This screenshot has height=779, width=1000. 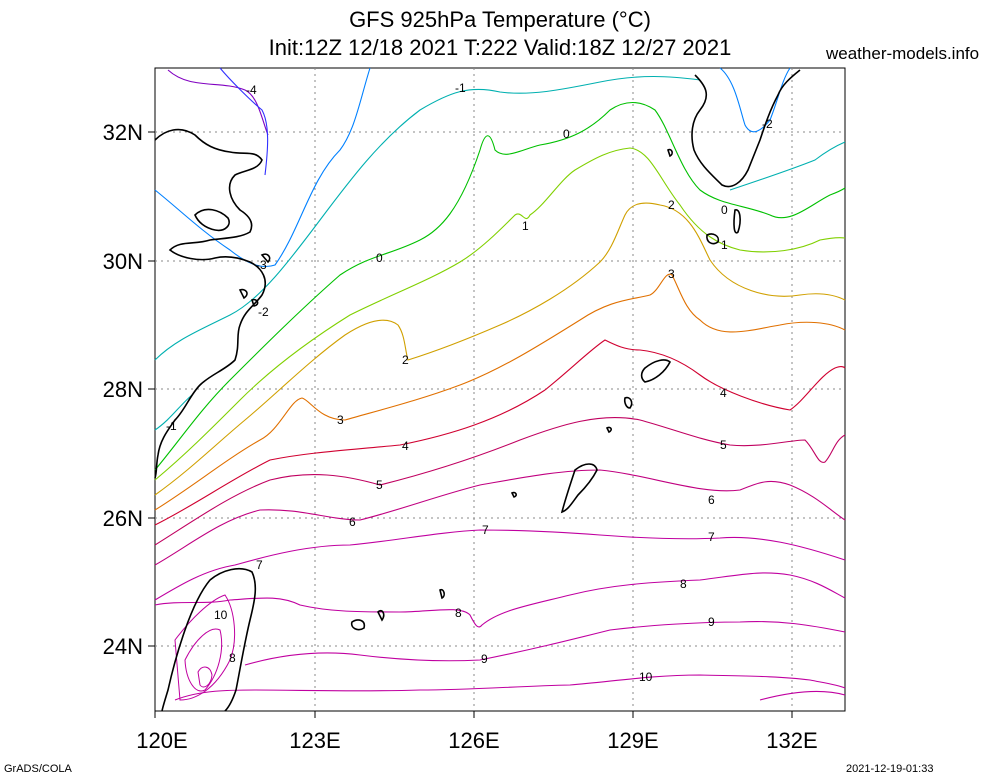 I want to click on label-0-c: 0, so click(x=724, y=210).